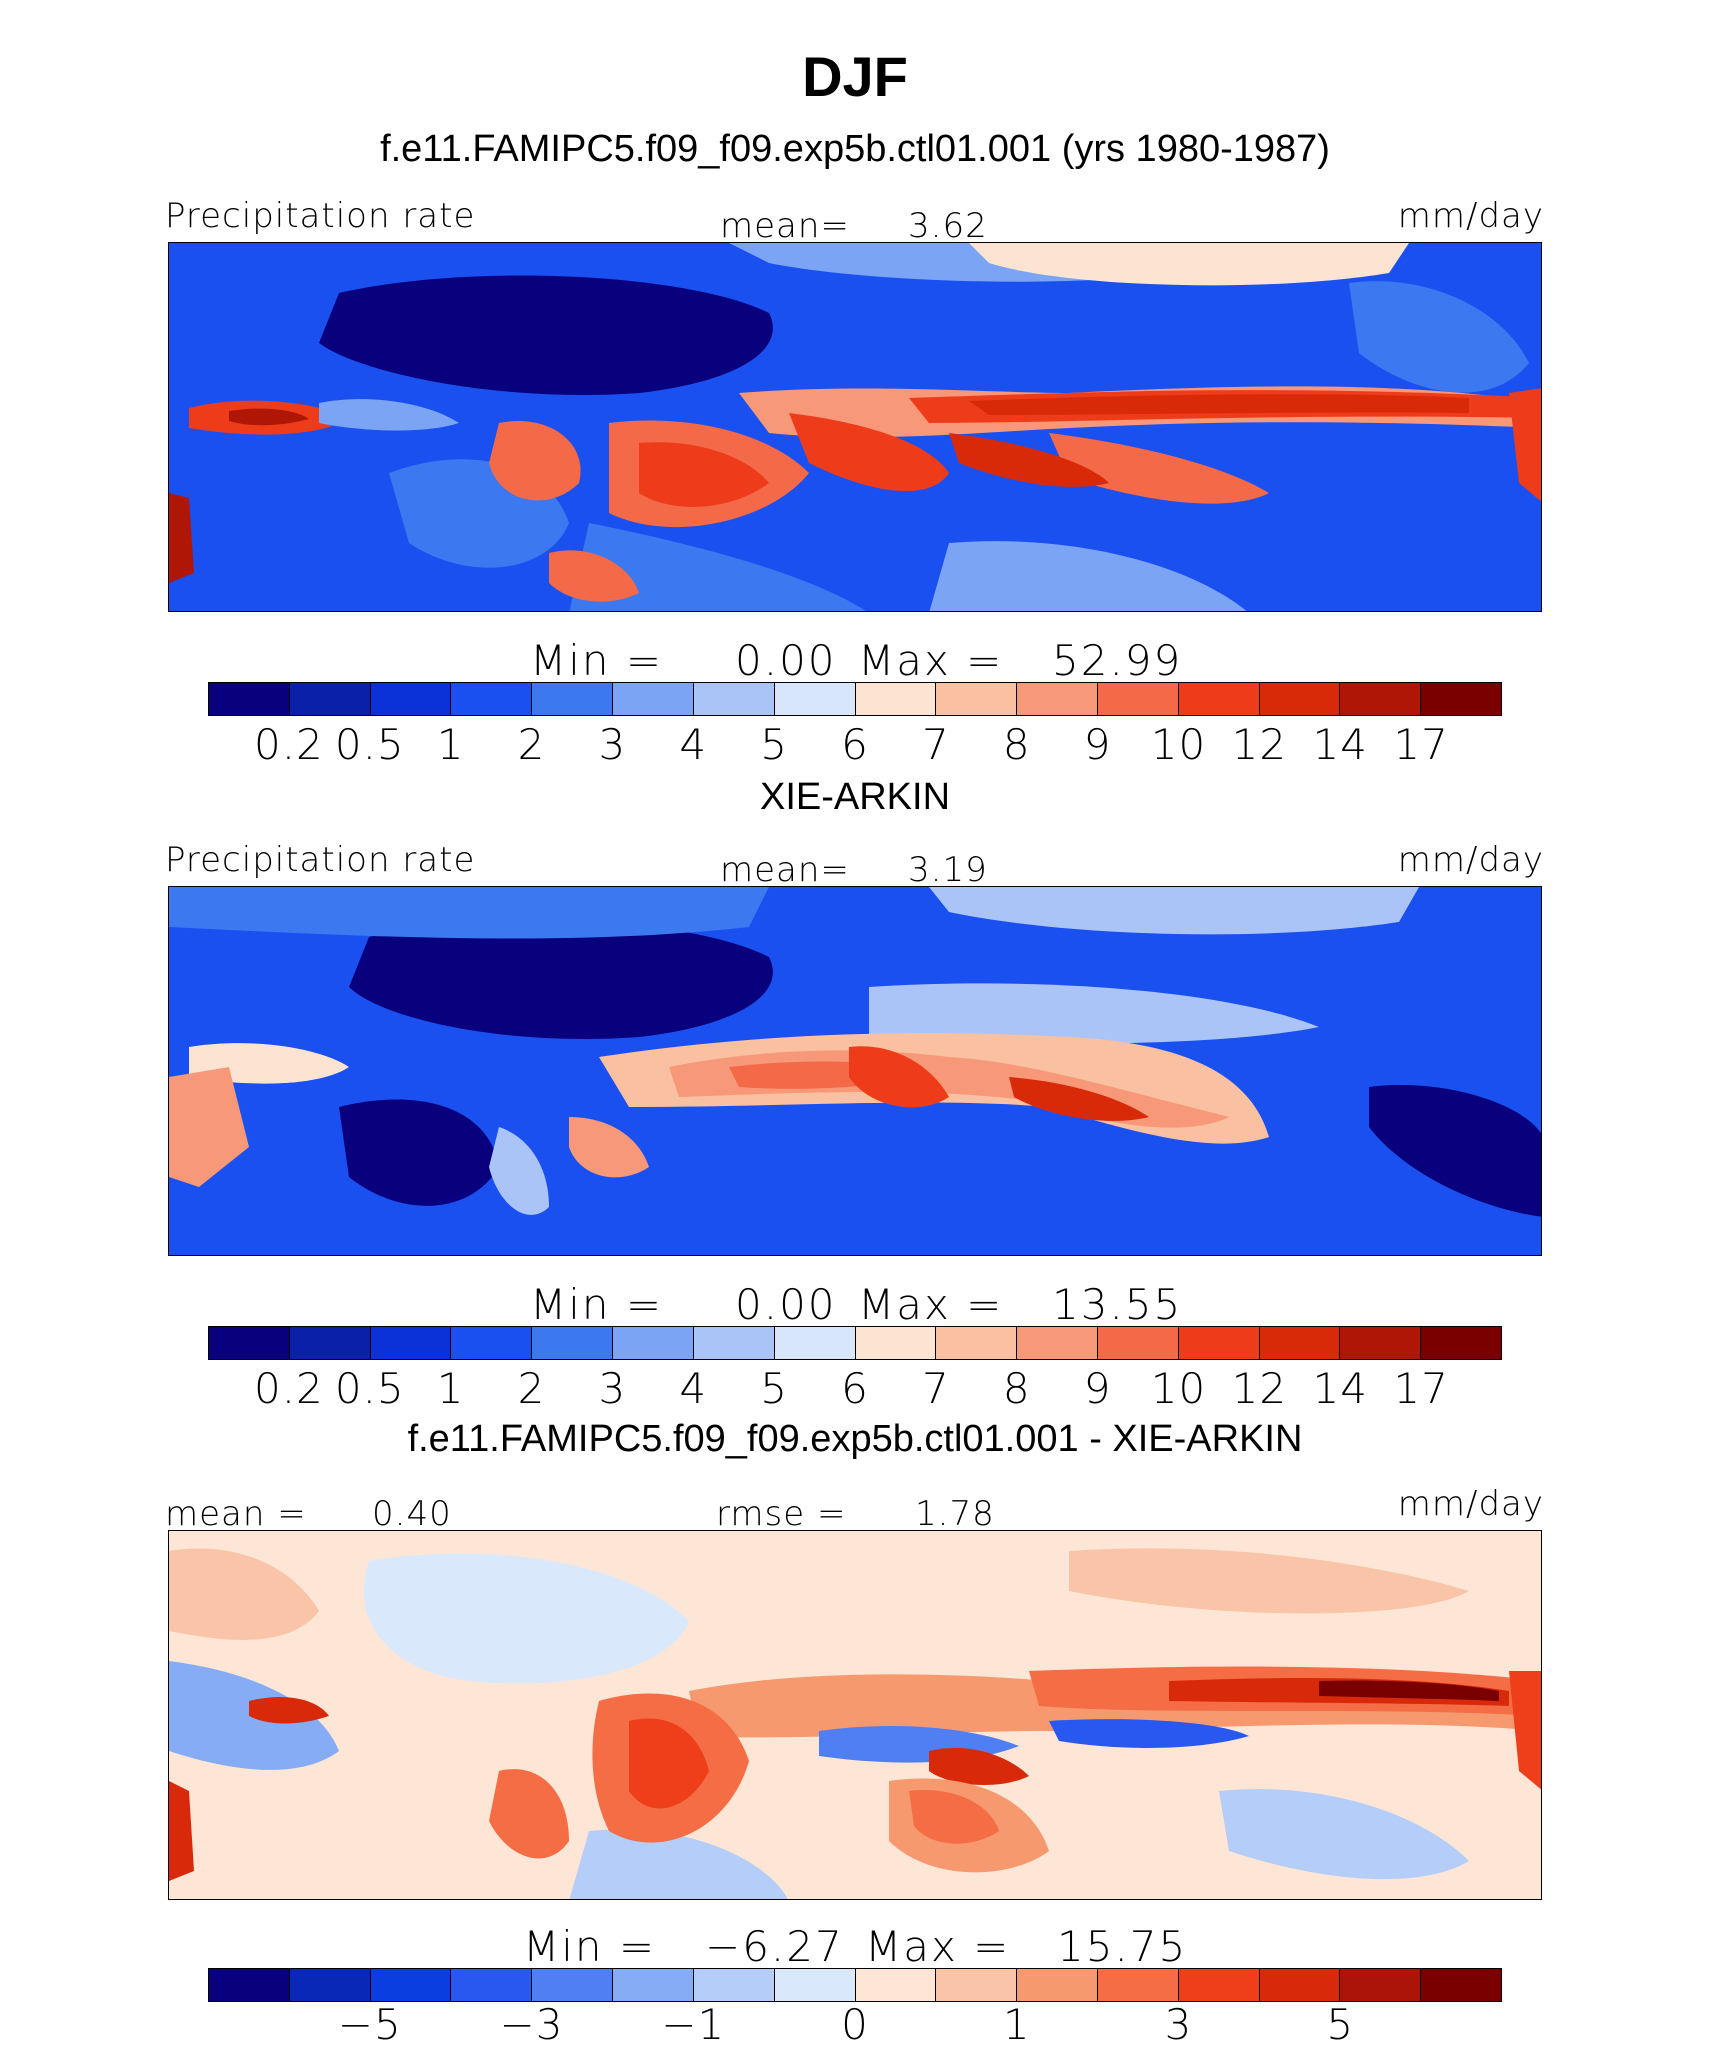 The height and width of the screenshot is (2049, 1710). Describe the element at coordinates (855, 427) in the screenshot. I see `precip-field-model` at that location.